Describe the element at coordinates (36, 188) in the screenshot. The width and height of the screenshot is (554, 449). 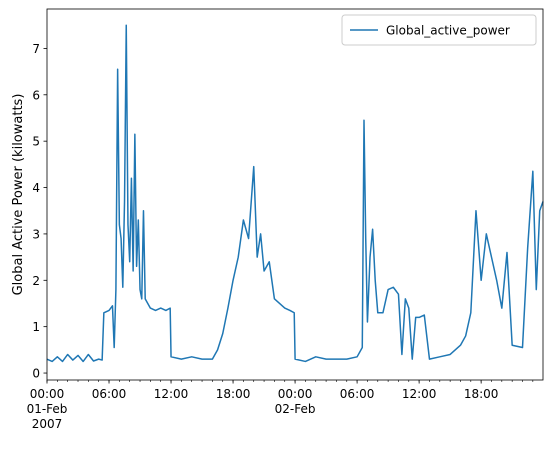
I see `y-tick-label: 4` at that location.